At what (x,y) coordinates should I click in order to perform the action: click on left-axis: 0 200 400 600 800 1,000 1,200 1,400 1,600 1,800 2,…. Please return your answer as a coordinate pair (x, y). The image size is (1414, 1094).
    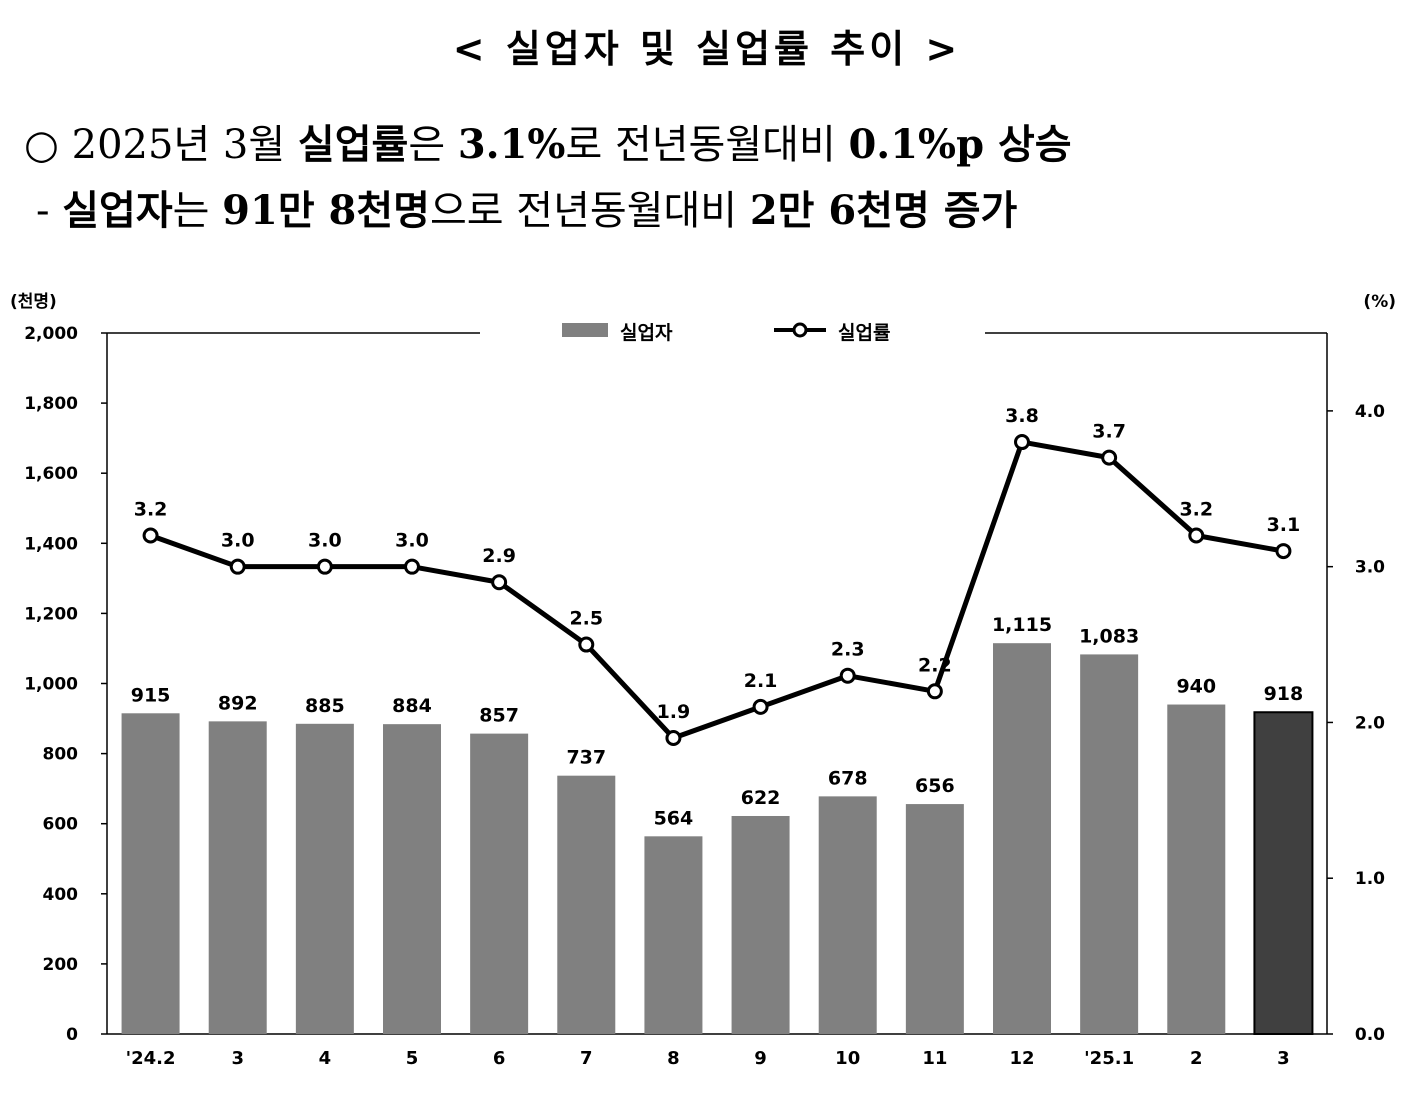
    Looking at the image, I should click on (65, 684).